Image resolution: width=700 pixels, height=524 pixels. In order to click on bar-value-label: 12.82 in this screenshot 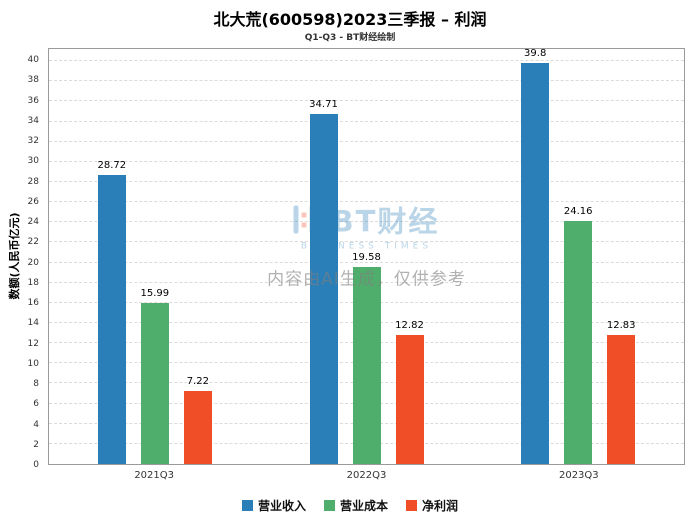, I will do `click(409, 325)`.